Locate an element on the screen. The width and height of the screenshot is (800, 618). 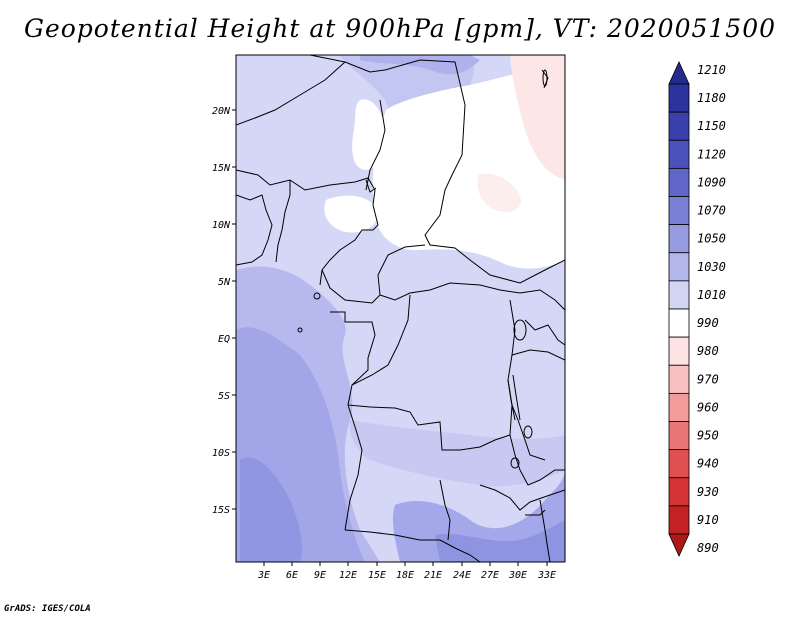
field-1070-1090-south is located at coordinates (500, 541).